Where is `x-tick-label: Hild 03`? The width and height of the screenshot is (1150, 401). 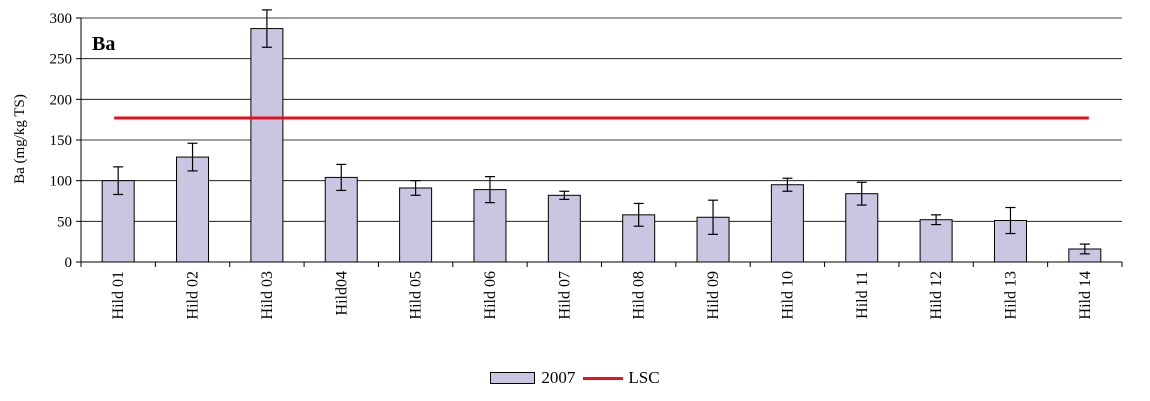
x-tick-label: Hild 03 is located at coordinates (267, 295).